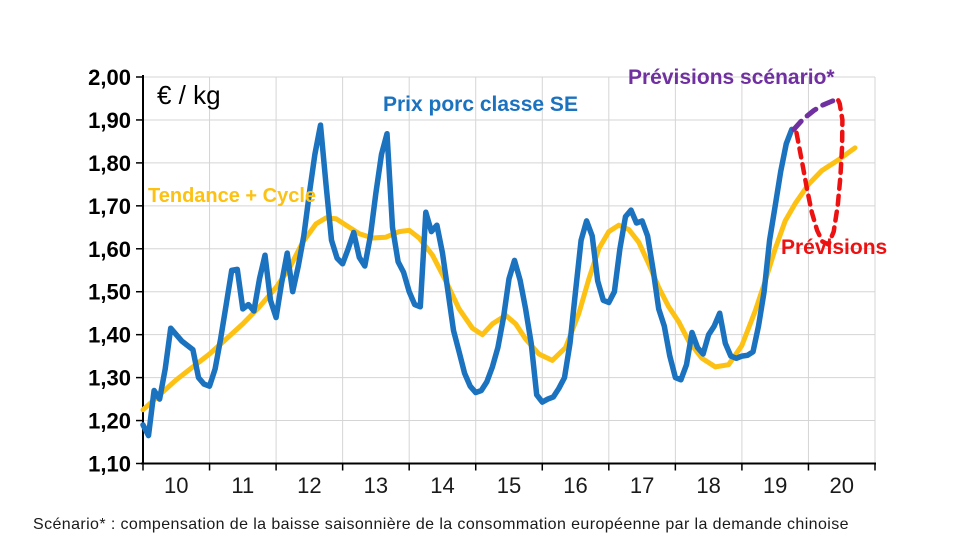  Describe the element at coordinates (834, 247) in the screenshot. I see `forecast-series-label: Prévisions` at that location.